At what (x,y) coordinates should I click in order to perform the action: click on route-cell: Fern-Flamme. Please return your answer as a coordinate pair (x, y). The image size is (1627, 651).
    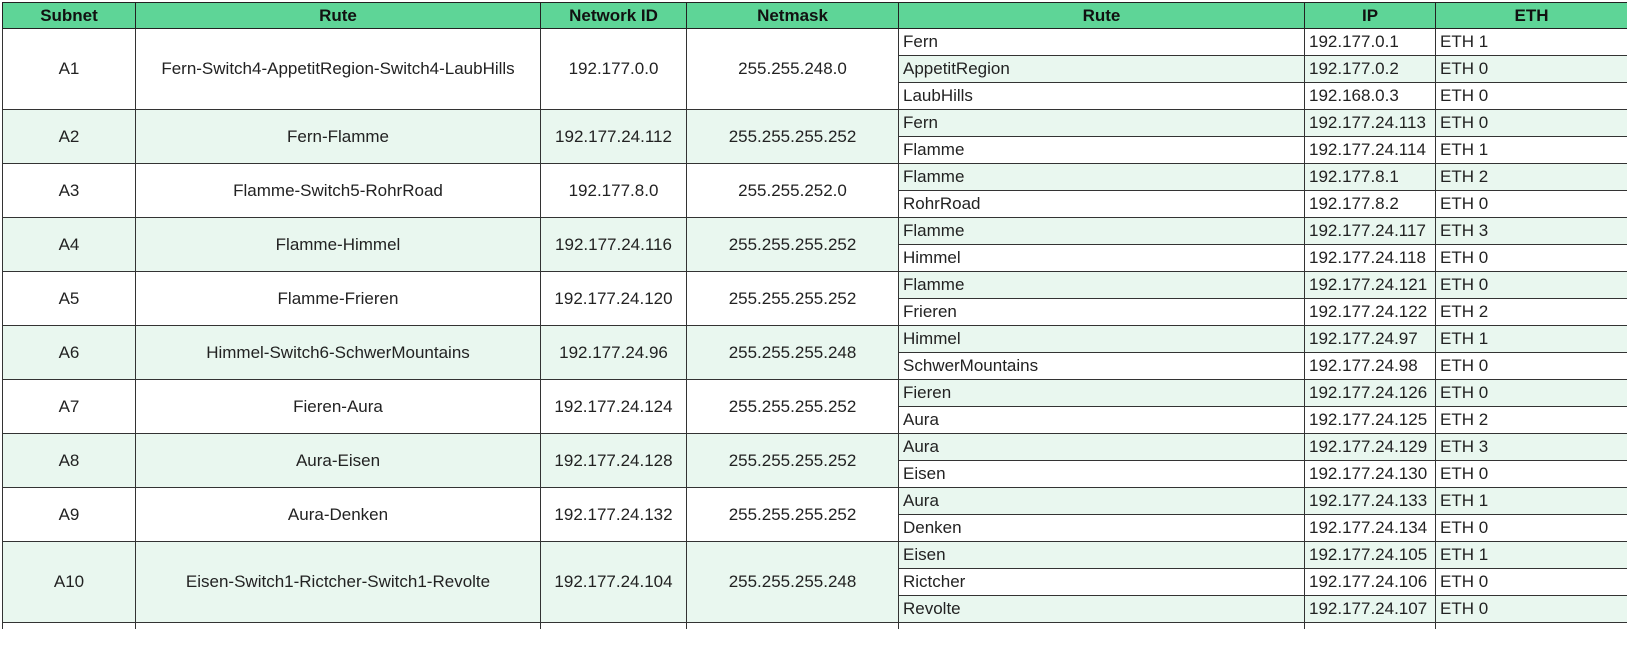
    Looking at the image, I should click on (338, 136).